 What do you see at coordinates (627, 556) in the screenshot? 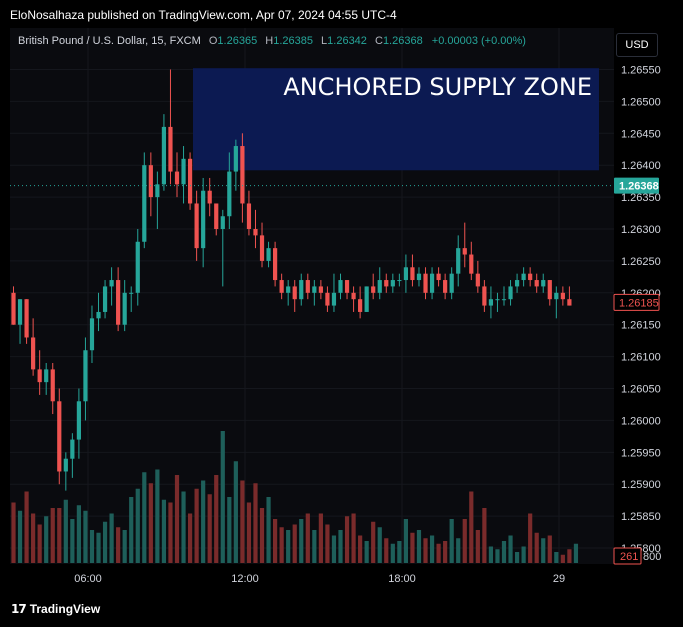
I see `volume-badge` at bounding box center [627, 556].